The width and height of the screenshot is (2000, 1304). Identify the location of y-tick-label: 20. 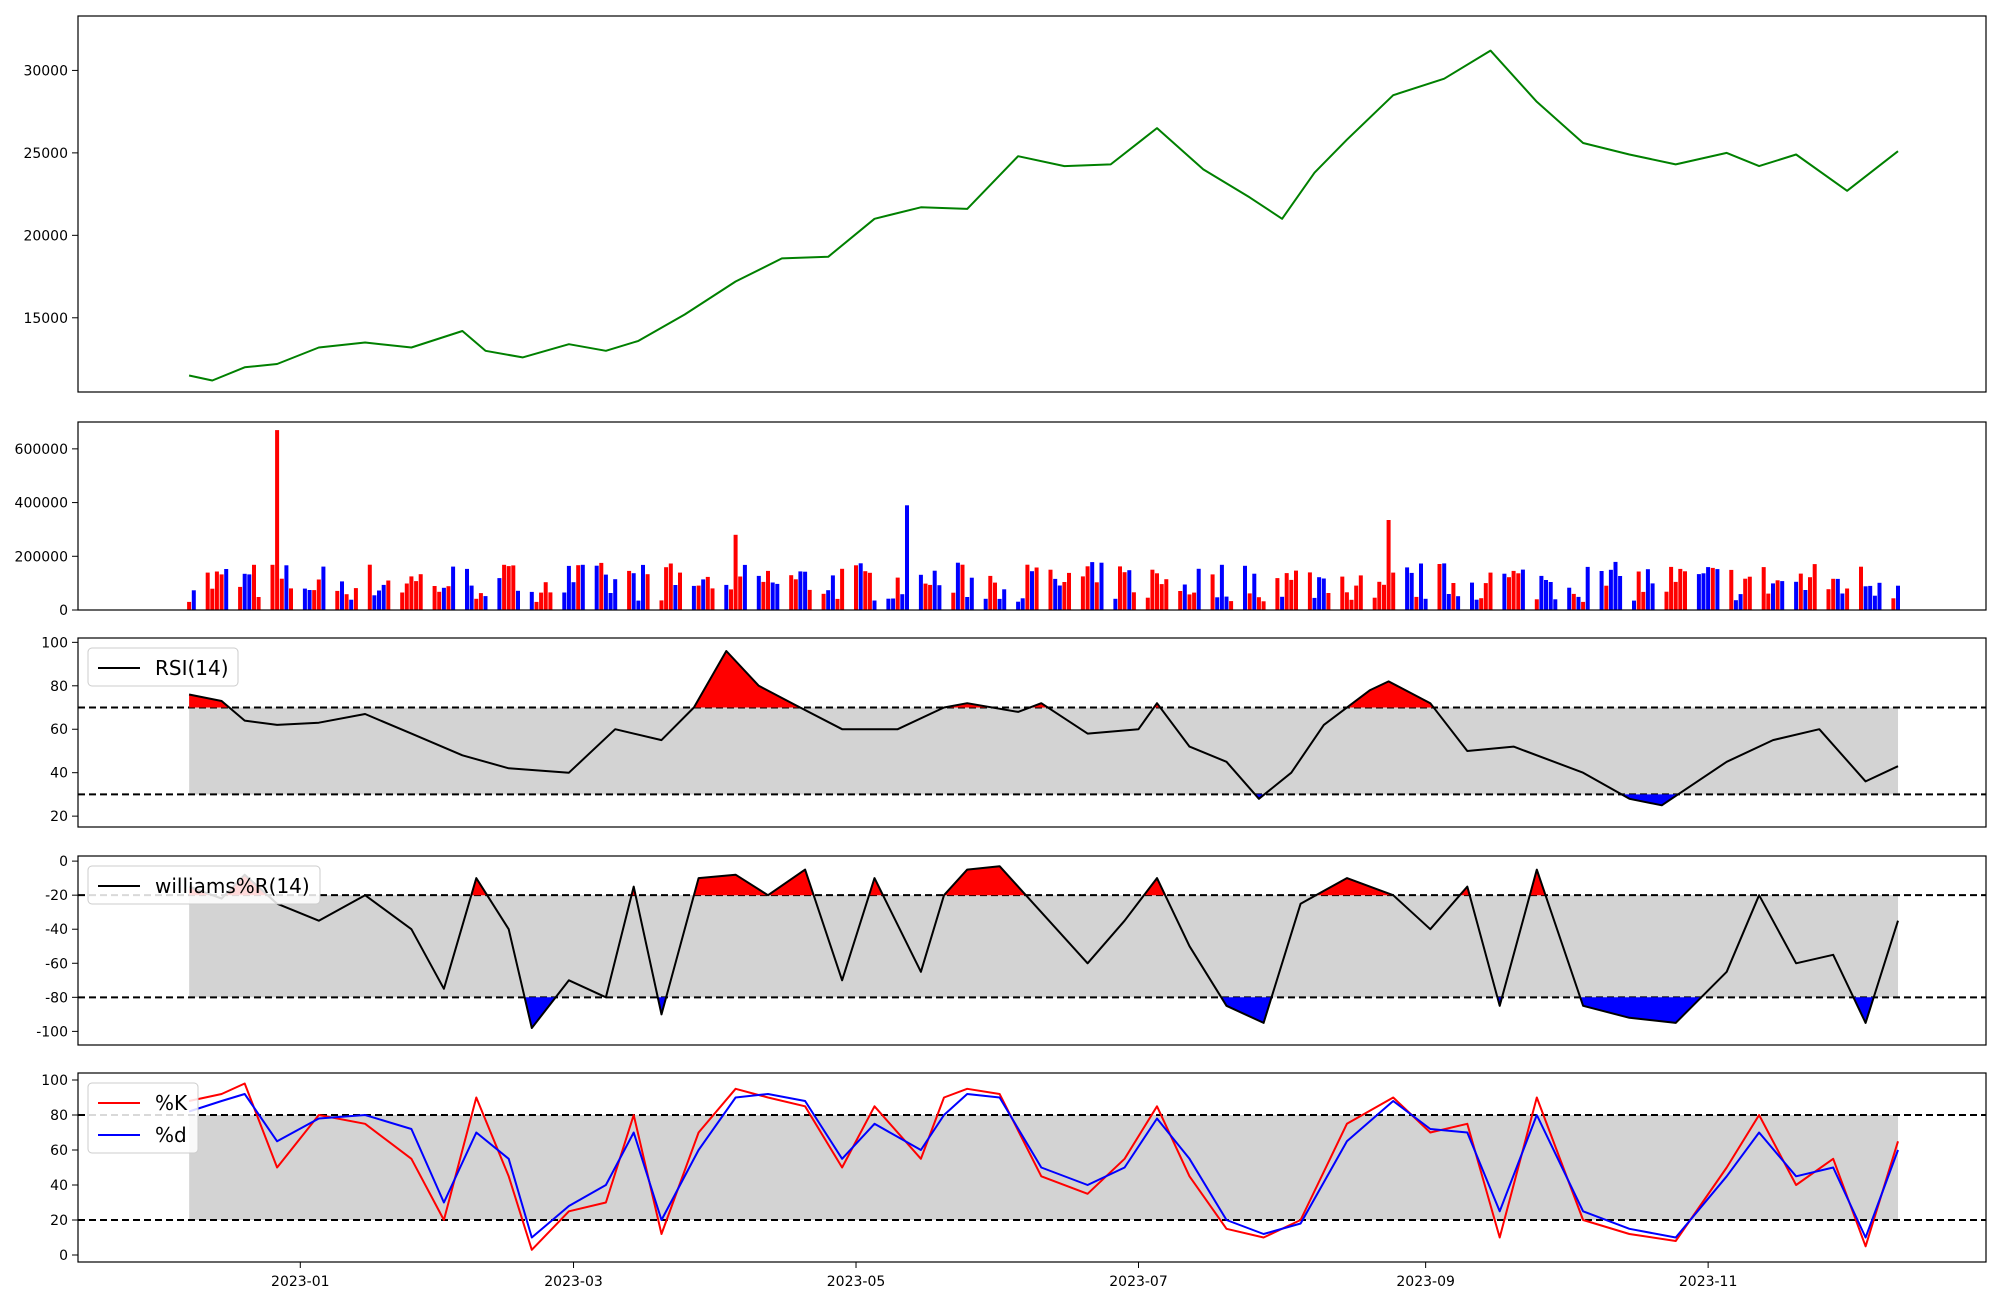
(59, 817).